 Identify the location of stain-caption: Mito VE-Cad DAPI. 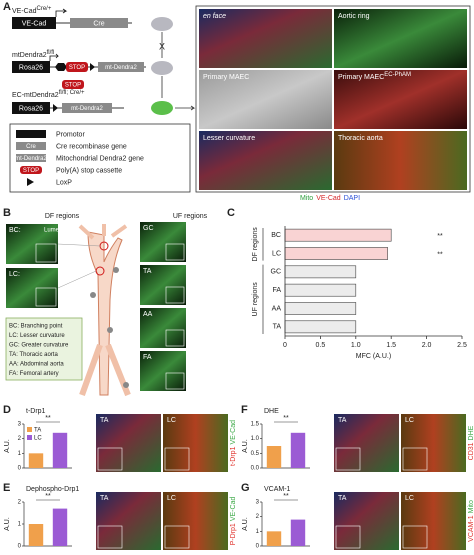
(330, 198).